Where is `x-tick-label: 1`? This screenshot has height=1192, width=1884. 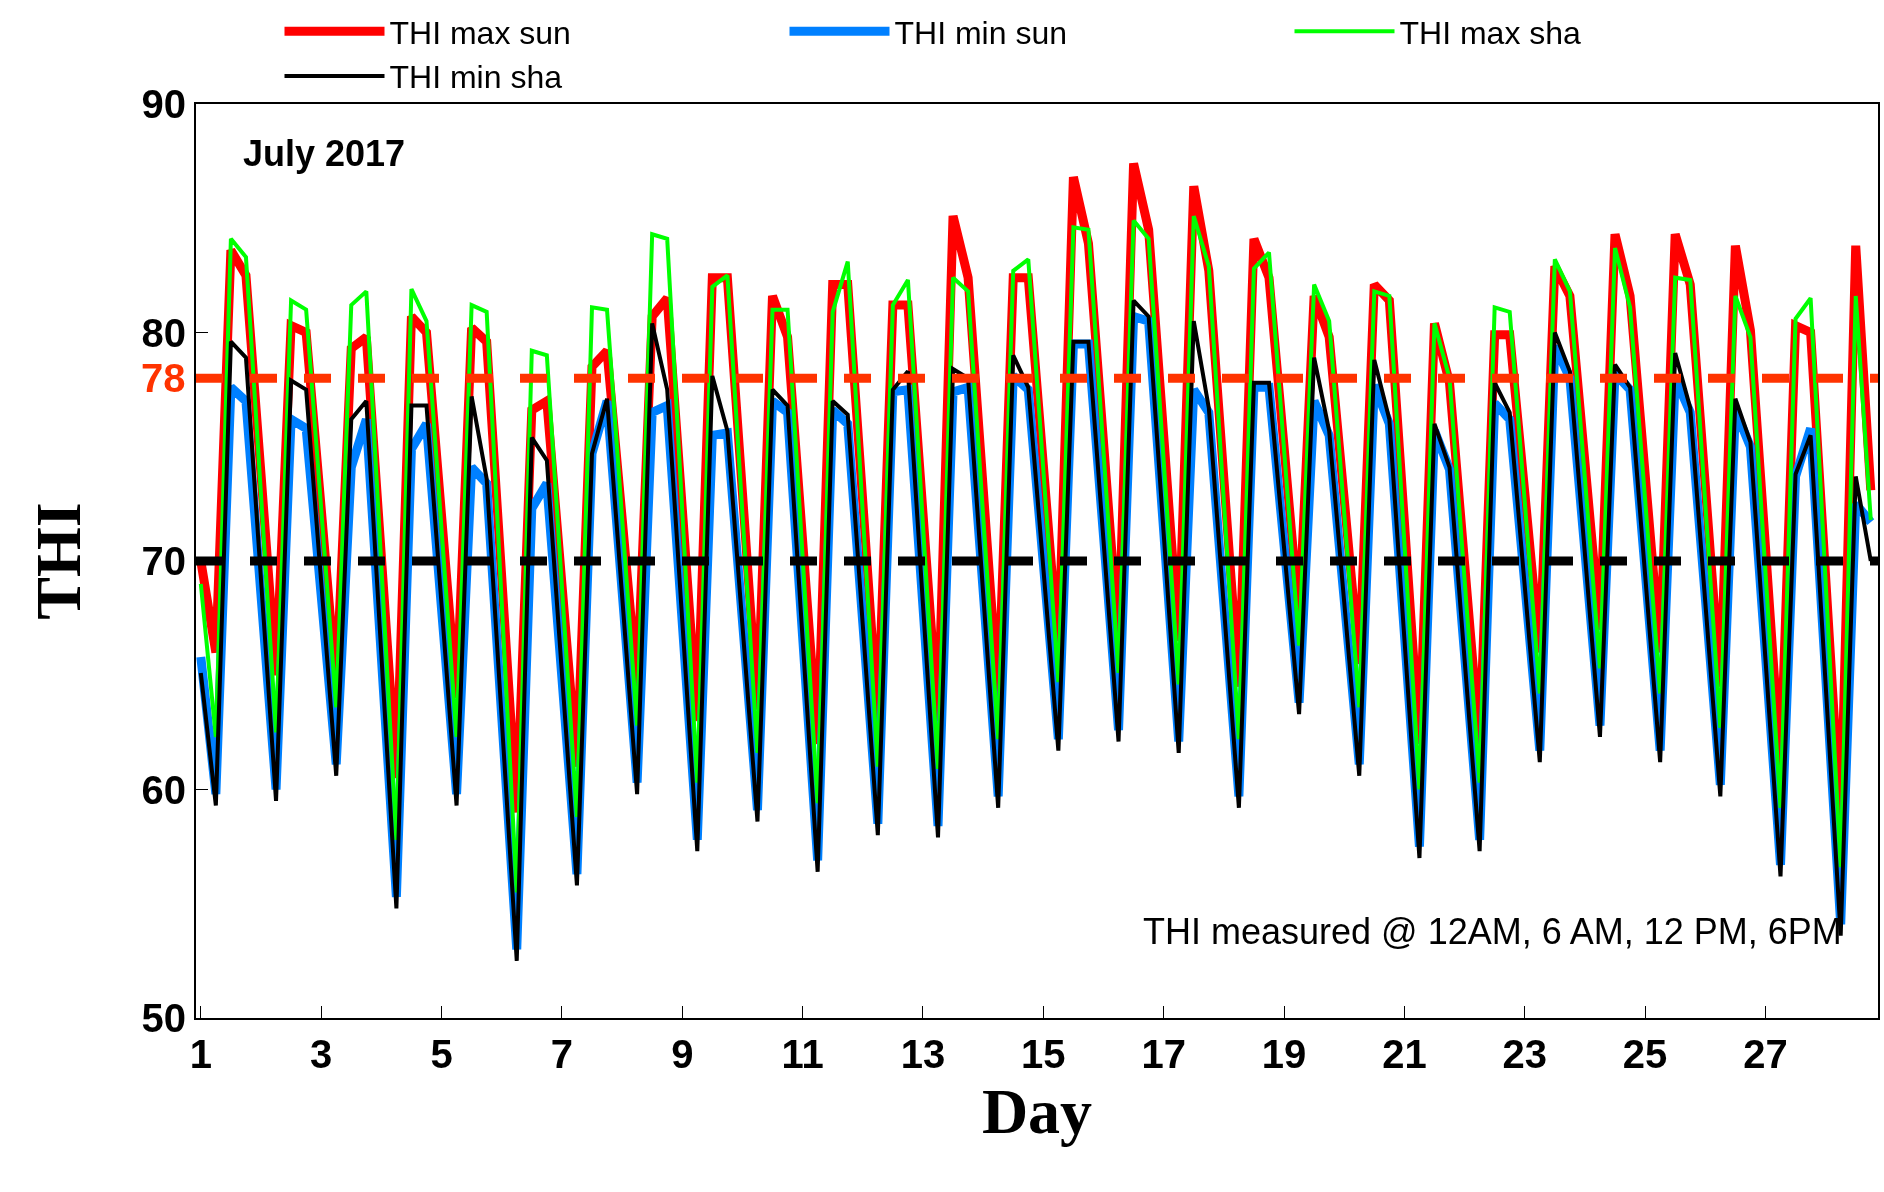
x-tick-label: 1 is located at coordinates (200, 1054).